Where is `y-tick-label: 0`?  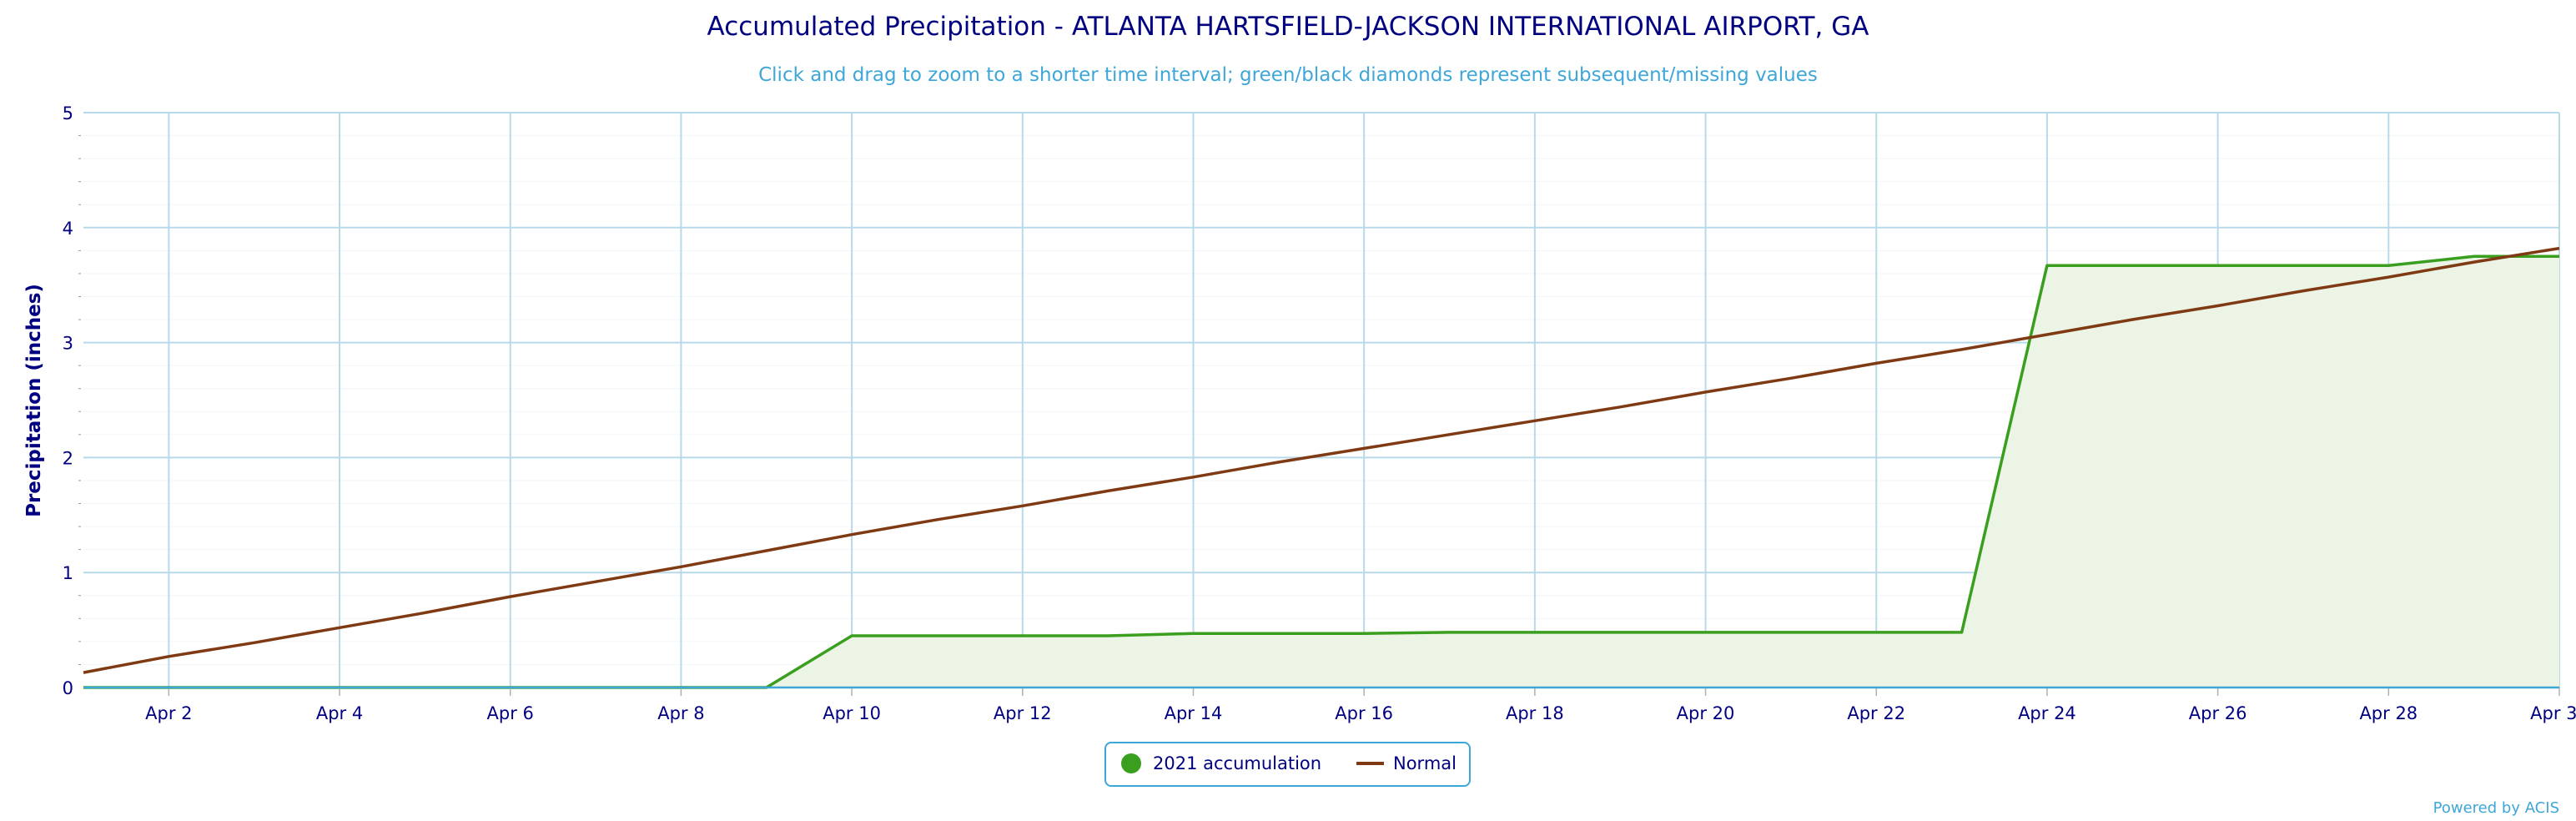
y-tick-label: 0 is located at coordinates (68, 688).